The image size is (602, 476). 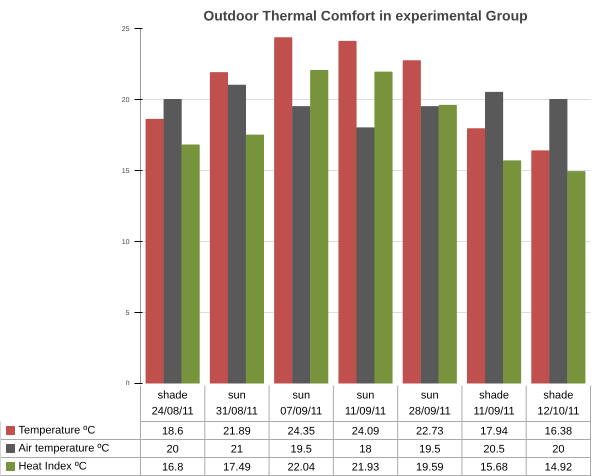 I want to click on x-tick-label: shade 12/10/11, so click(x=558, y=404).